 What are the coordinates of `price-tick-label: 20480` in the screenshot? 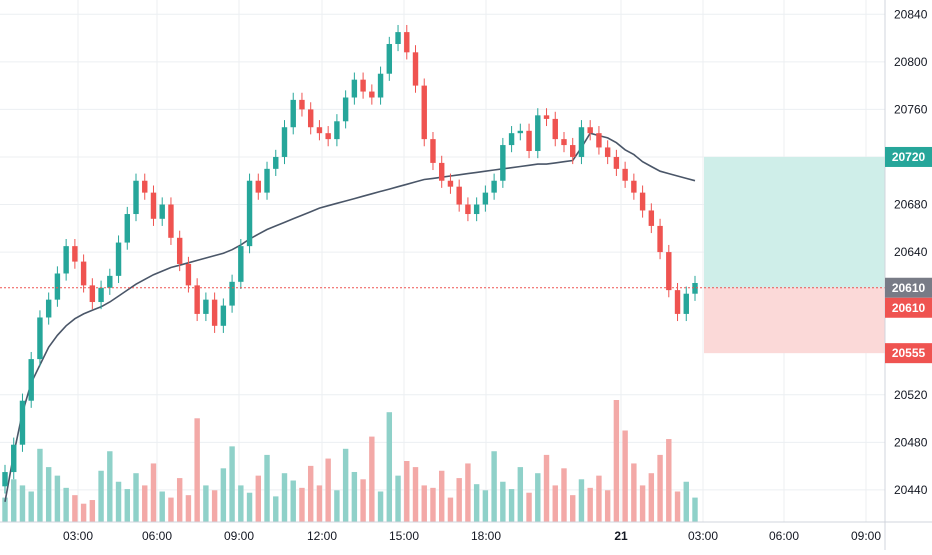 It's located at (911, 442).